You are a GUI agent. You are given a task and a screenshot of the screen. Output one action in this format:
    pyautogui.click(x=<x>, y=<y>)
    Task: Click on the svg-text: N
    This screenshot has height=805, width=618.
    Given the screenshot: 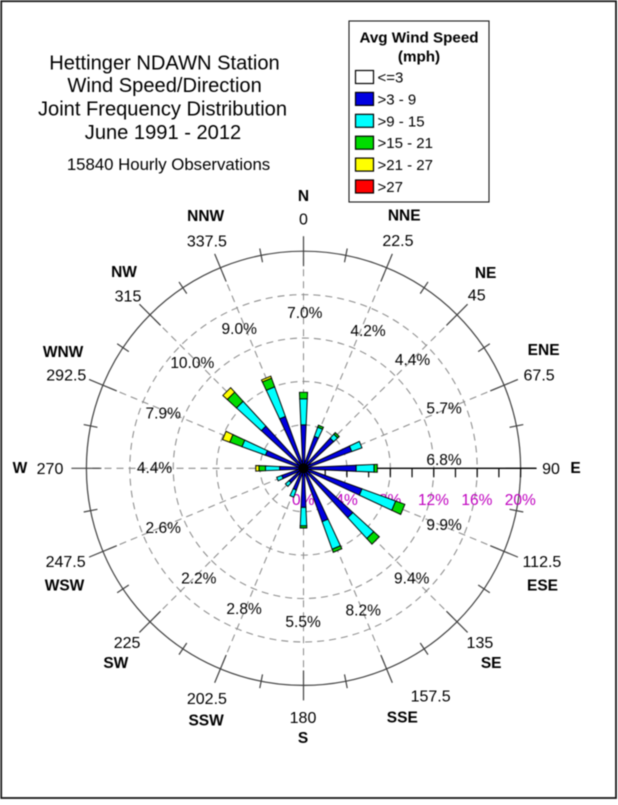 What is the action you would take?
    pyautogui.click(x=303, y=196)
    